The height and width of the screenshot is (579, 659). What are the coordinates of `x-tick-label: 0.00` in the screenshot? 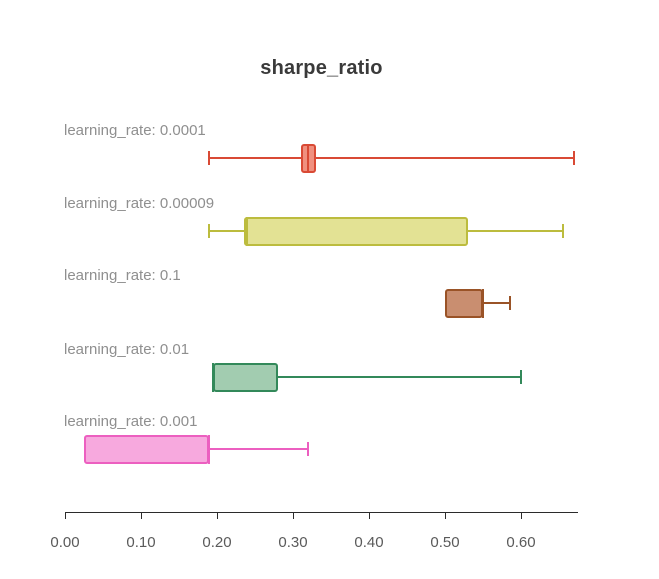 It's located at (65, 542).